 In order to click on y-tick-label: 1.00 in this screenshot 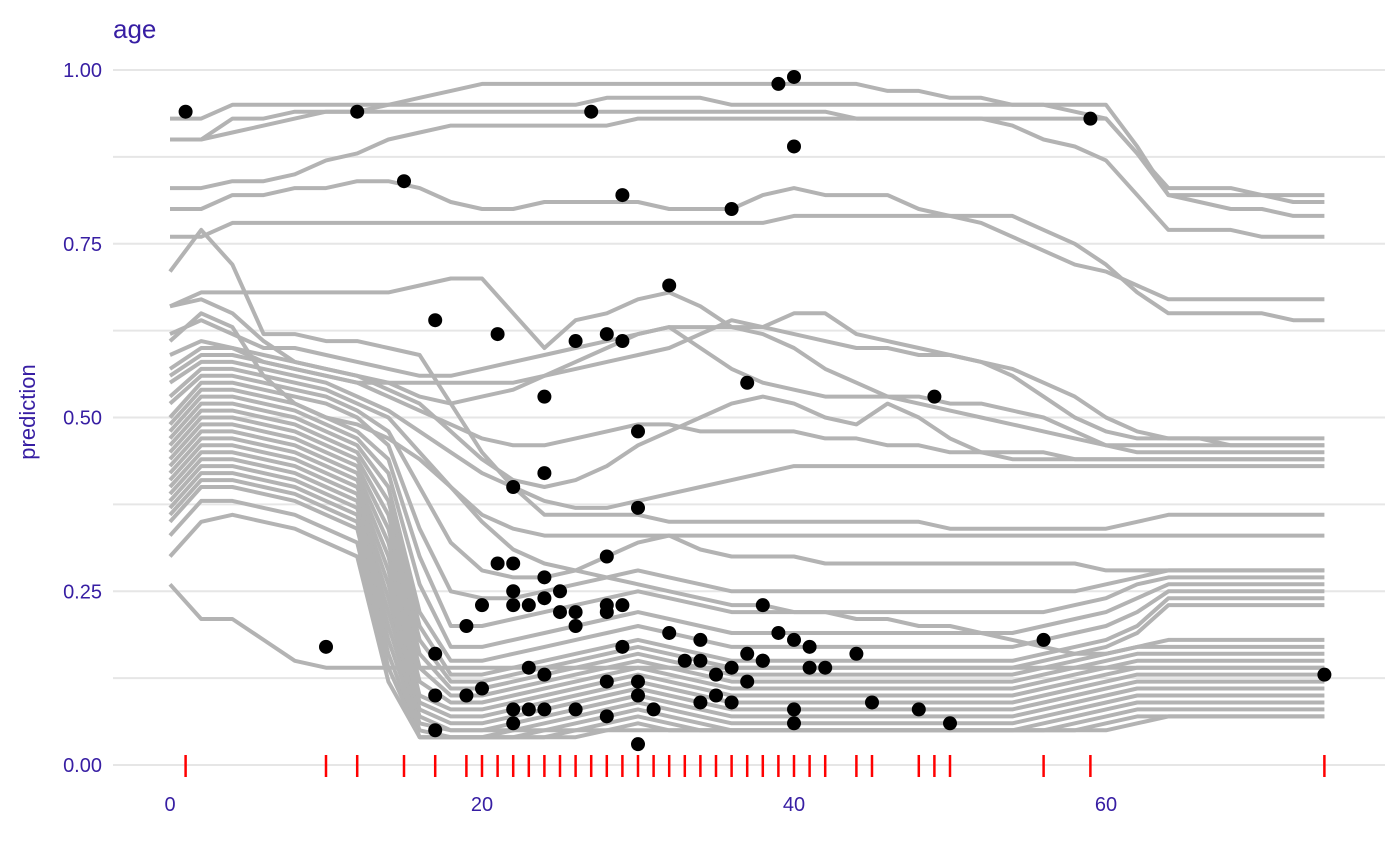, I will do `click(82, 71)`.